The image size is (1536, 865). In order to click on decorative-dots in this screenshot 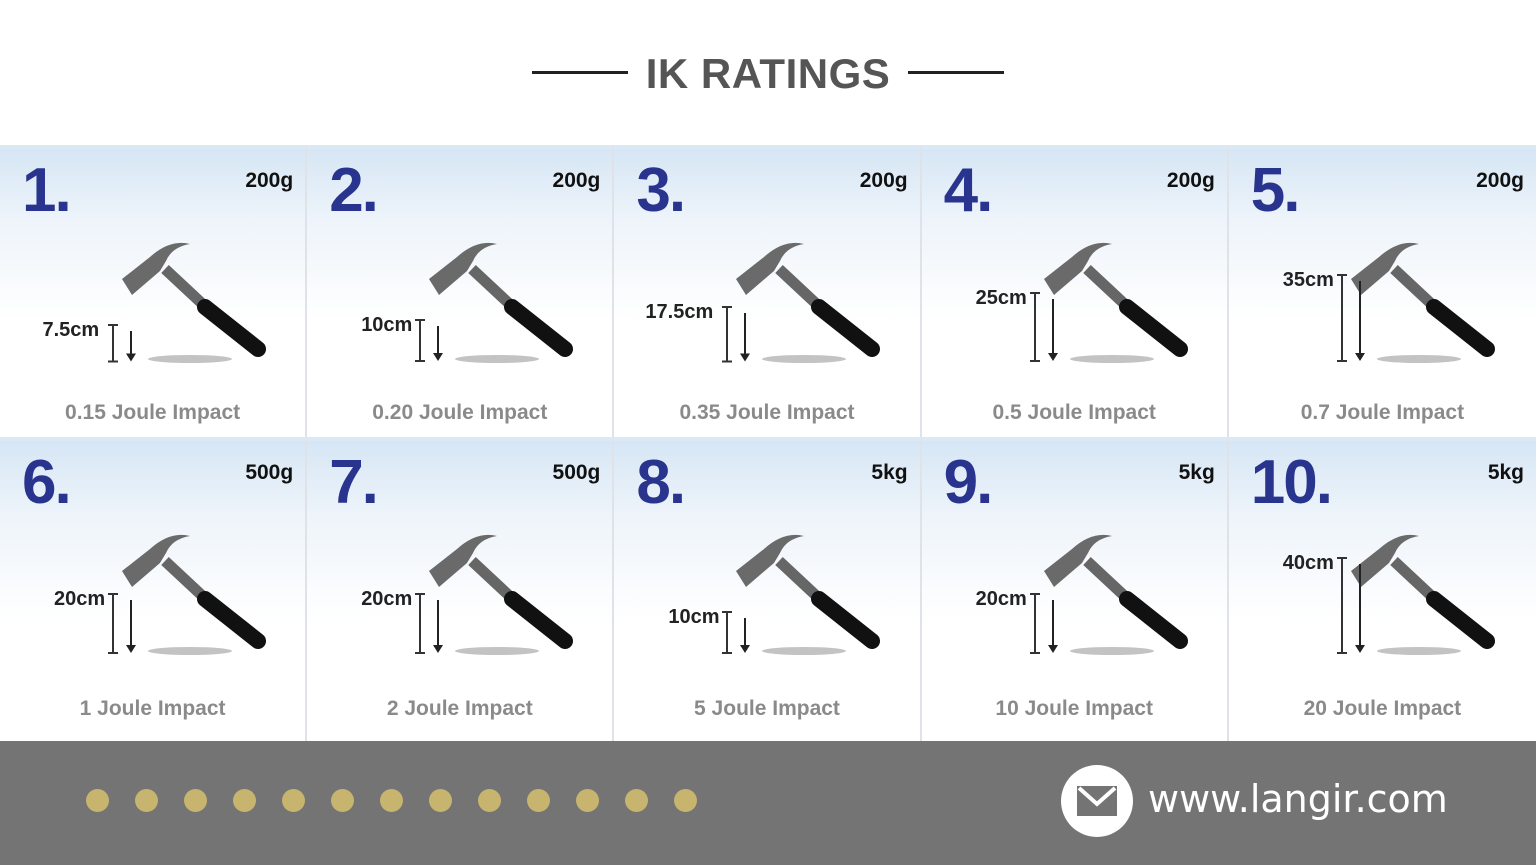, I will do `click(391, 800)`.